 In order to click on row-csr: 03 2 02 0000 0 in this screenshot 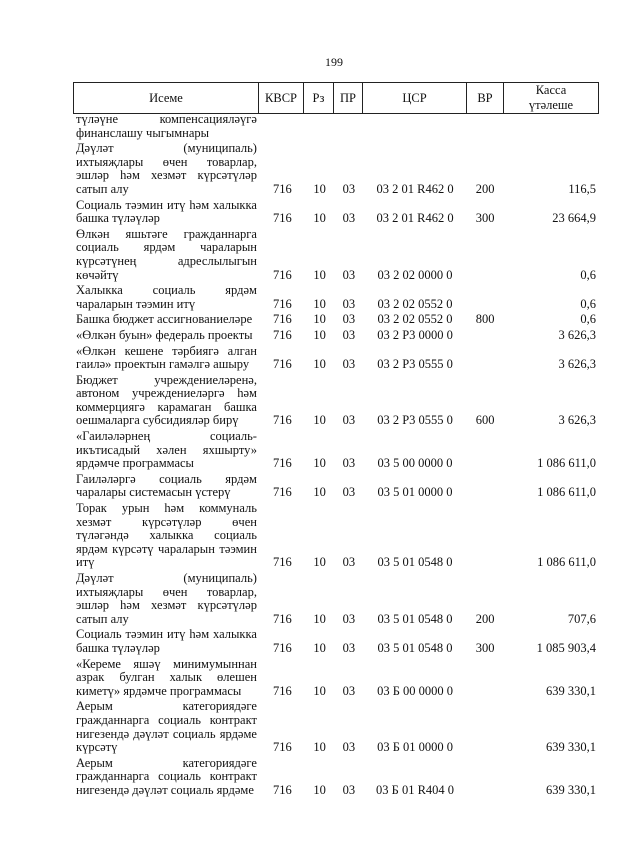, I will do `click(415, 274)`.